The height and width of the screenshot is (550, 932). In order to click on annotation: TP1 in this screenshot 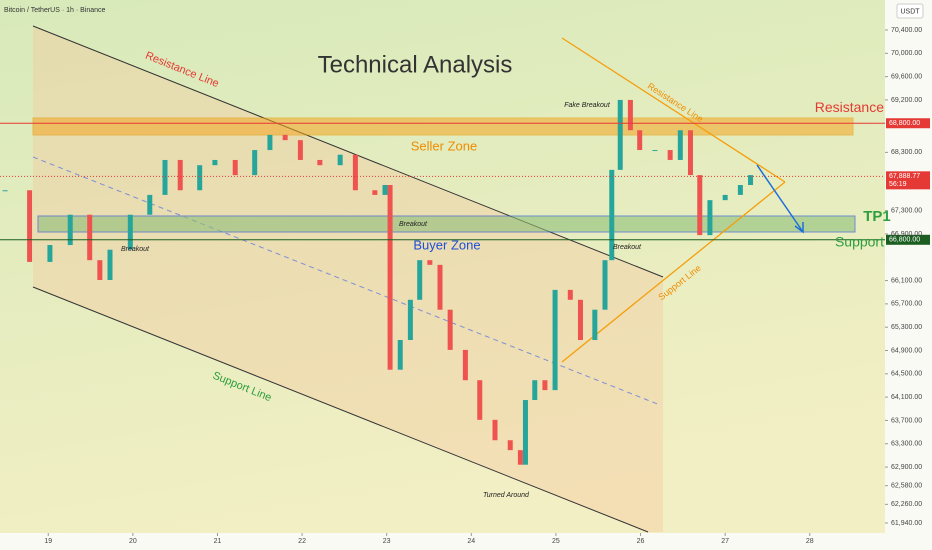, I will do `click(877, 216)`.